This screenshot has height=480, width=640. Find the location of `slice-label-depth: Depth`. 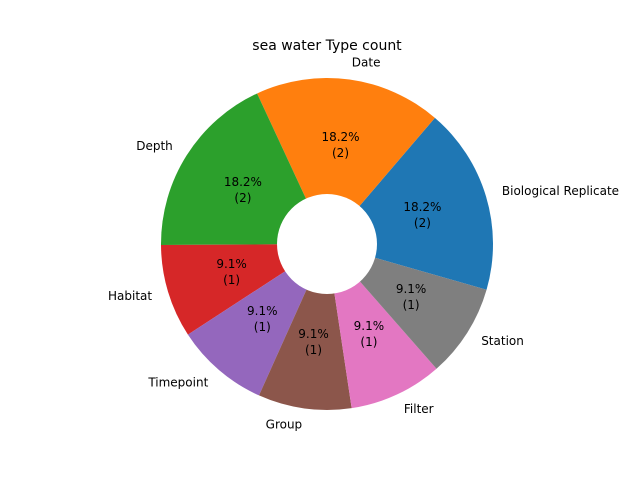

slice-label-depth: Depth is located at coordinates (154, 146).